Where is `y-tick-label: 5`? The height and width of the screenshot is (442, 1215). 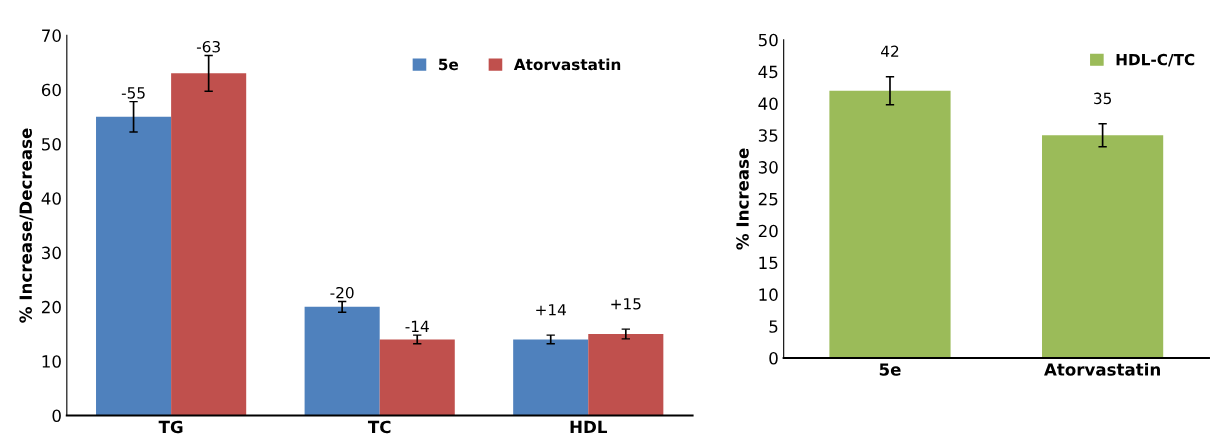
y-tick-label: 5 is located at coordinates (773, 326).